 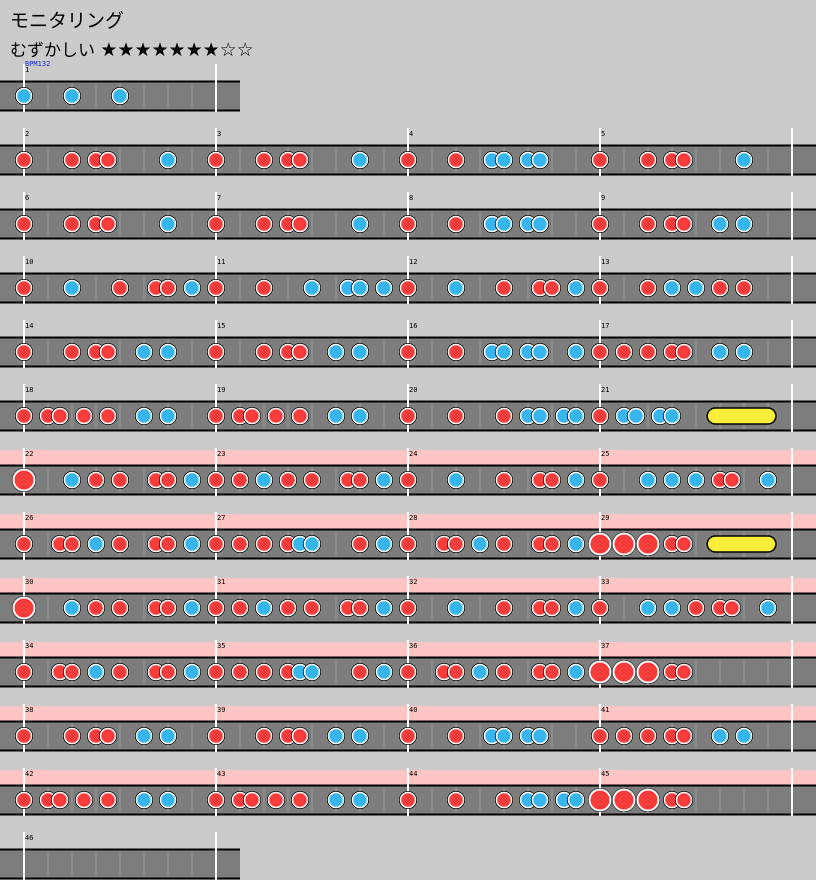 I want to click on measure-number: 2, so click(x=27, y=134).